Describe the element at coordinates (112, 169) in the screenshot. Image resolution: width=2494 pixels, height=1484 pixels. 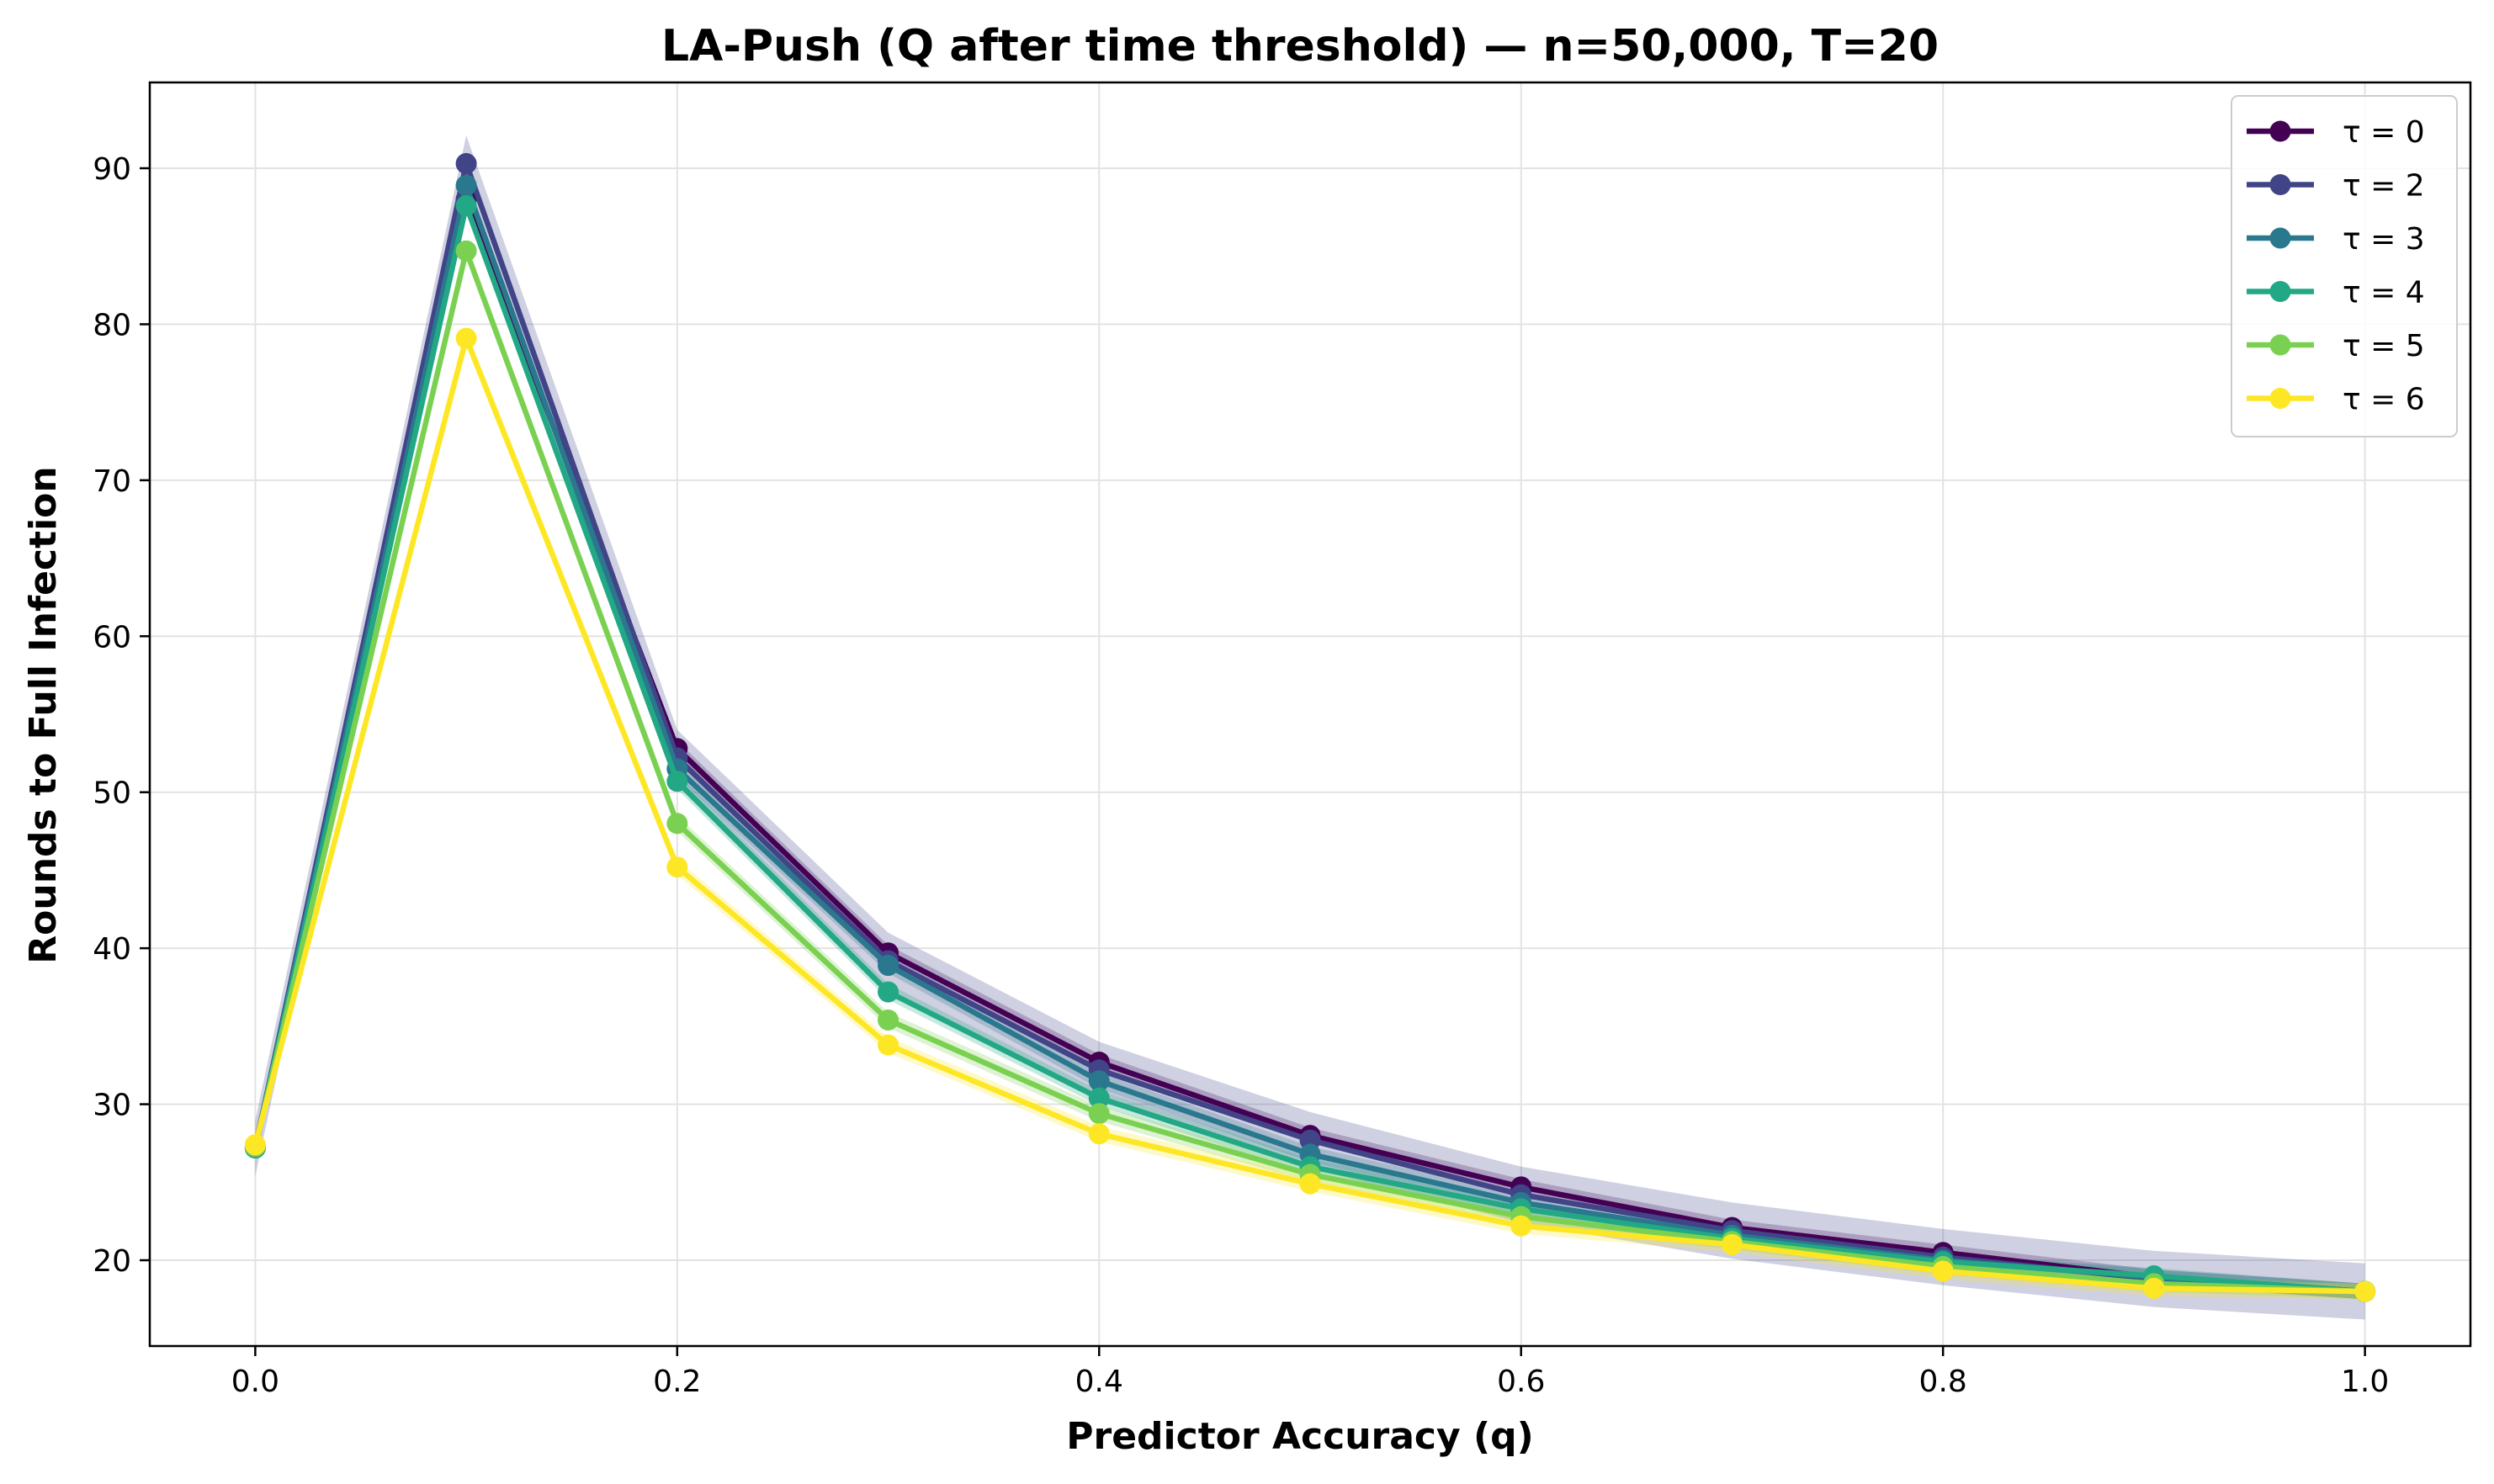
I see `y-tick-label: 90` at that location.